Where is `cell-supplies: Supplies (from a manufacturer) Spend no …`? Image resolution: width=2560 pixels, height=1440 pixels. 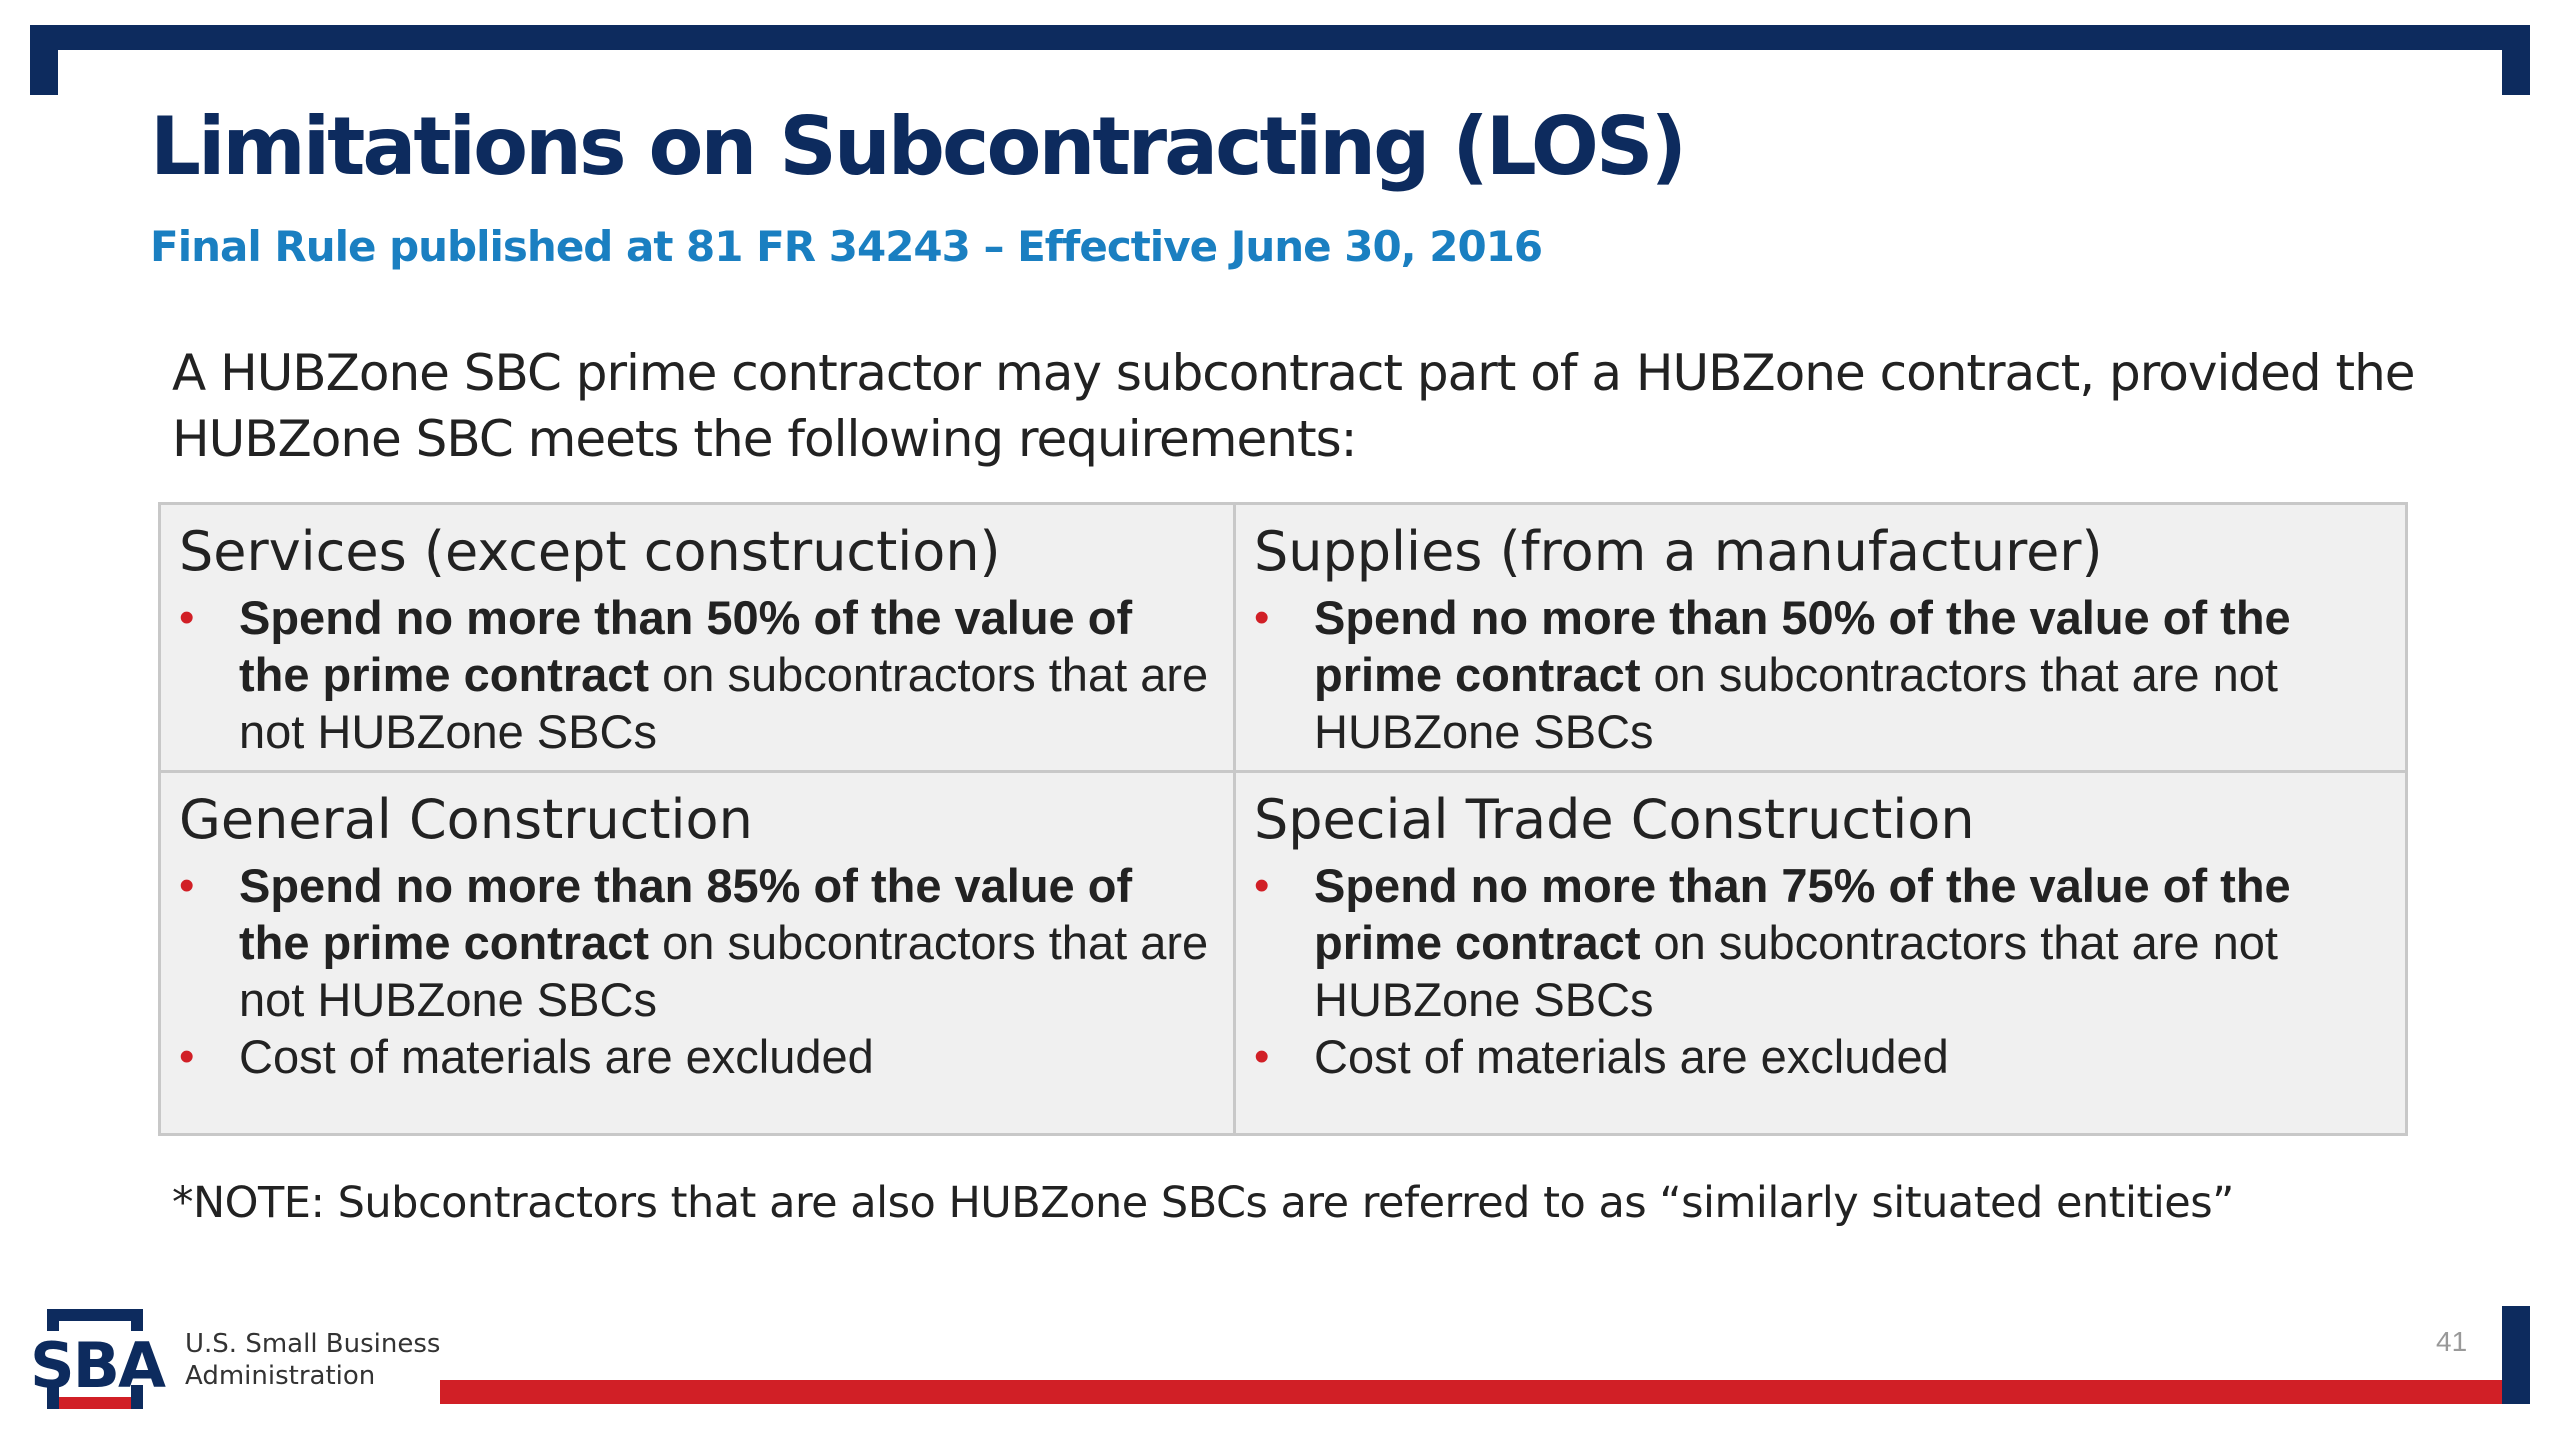
cell-supplies: Supplies (from a manufacturer) Spend no … is located at coordinates (1820, 639).